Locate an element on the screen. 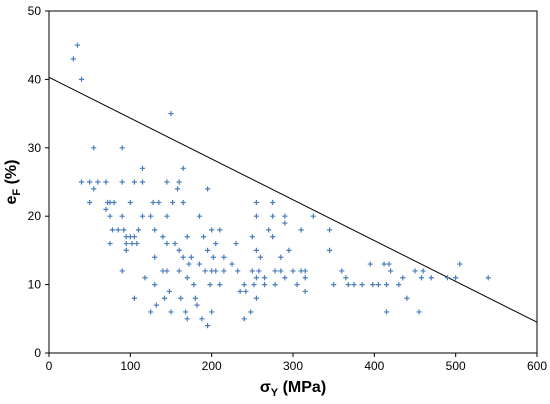 This screenshot has height=404, width=550. x-axis-title-main: σ is located at coordinates (265, 387).